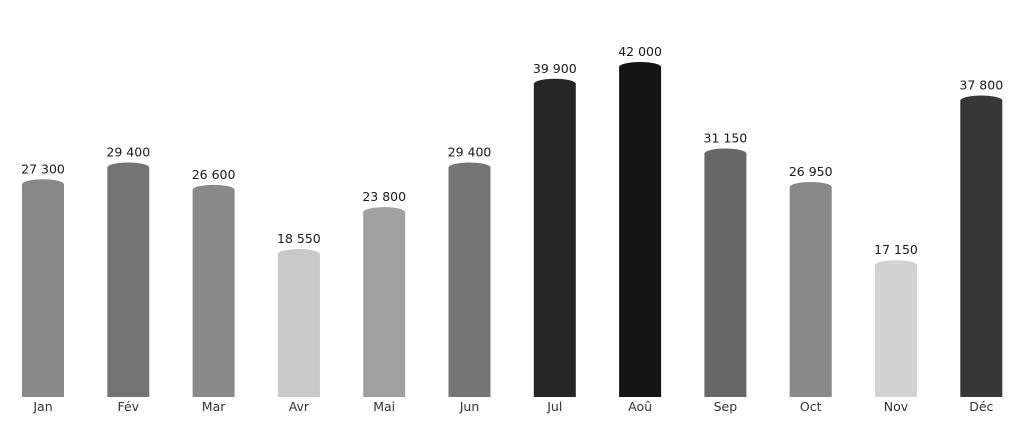 The height and width of the screenshot is (426, 1024). What do you see at coordinates (384, 196) in the screenshot?
I see `bar-value-label: 23 800` at bounding box center [384, 196].